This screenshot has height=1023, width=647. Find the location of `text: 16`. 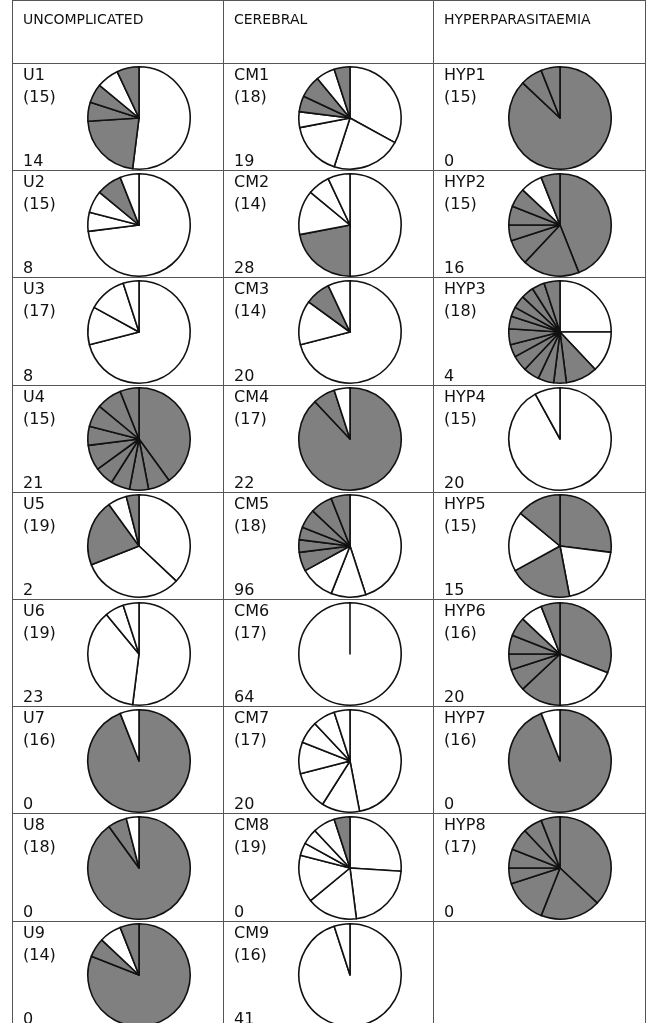

text: 16 is located at coordinates (454, 268).